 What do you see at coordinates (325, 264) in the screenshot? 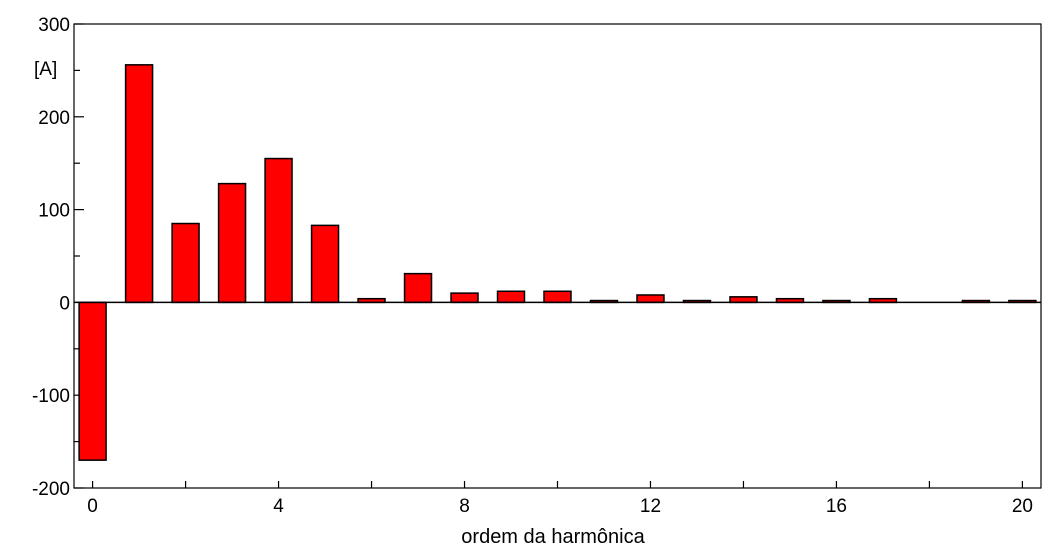
I see `bar-h5` at bounding box center [325, 264].